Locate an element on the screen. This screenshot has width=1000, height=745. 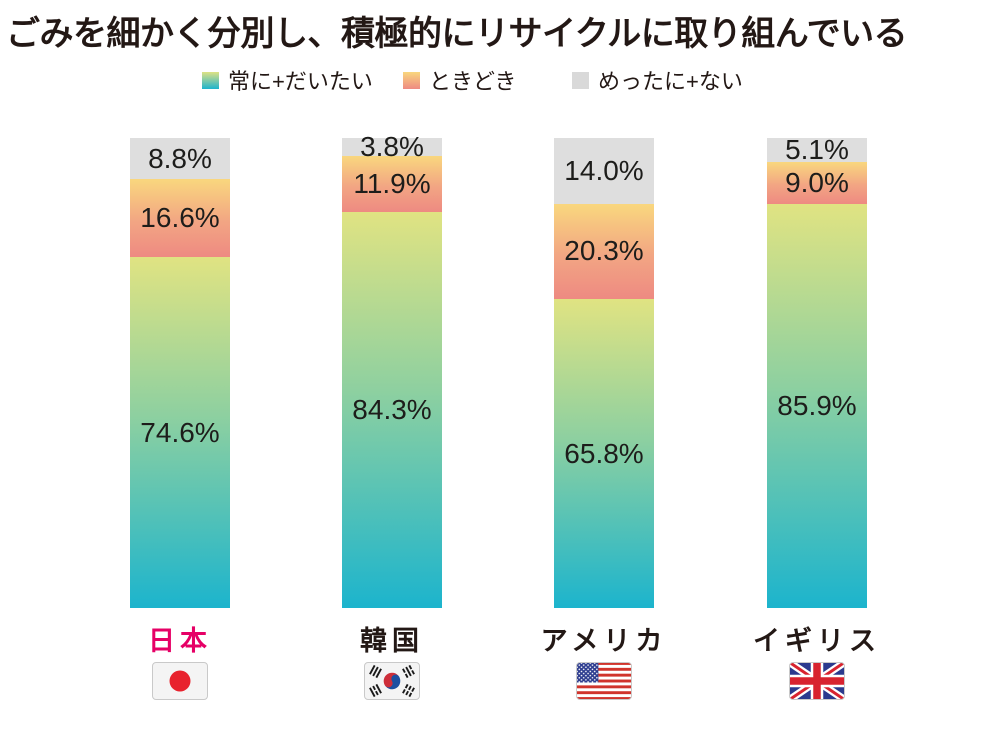
category-label-japan: 日本 is located at coordinates (180, 641).